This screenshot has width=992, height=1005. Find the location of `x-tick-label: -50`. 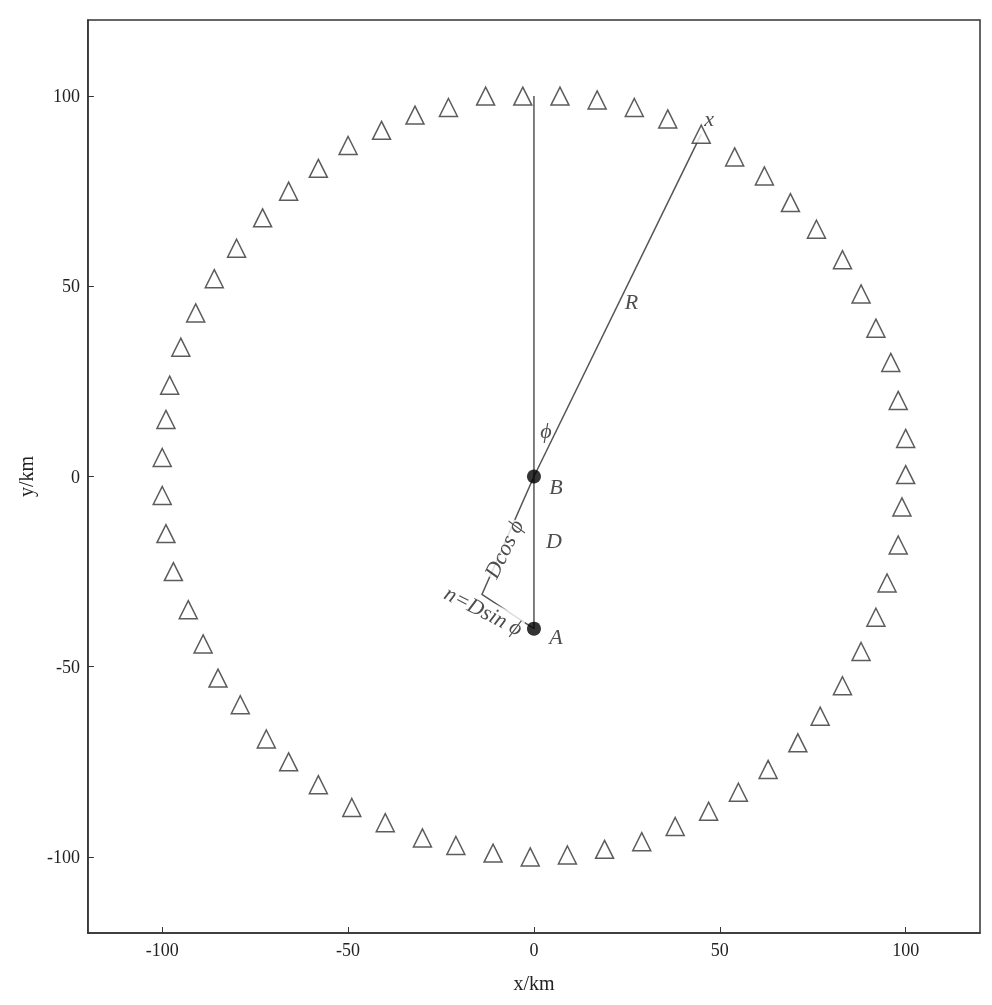

x-tick-label: -50 is located at coordinates (348, 950).